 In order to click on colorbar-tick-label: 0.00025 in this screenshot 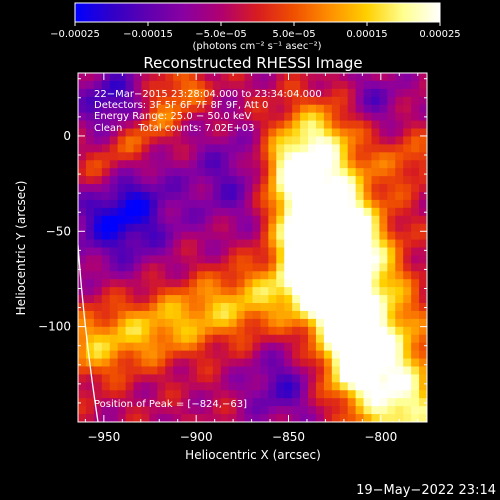, I will do `click(439, 34)`.